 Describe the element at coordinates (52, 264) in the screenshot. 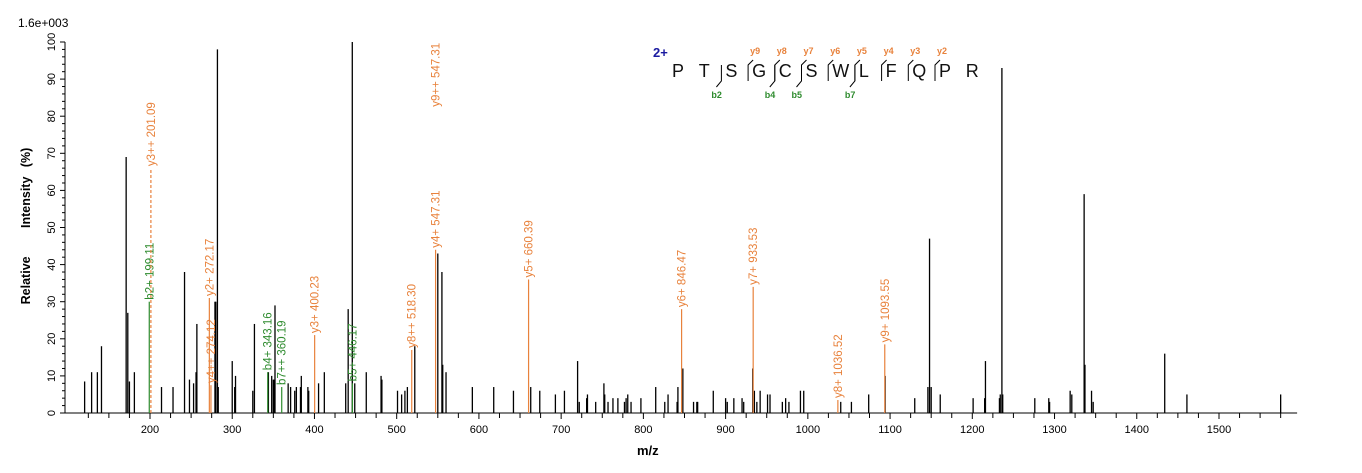

I see `y-tick-label: 40` at that location.